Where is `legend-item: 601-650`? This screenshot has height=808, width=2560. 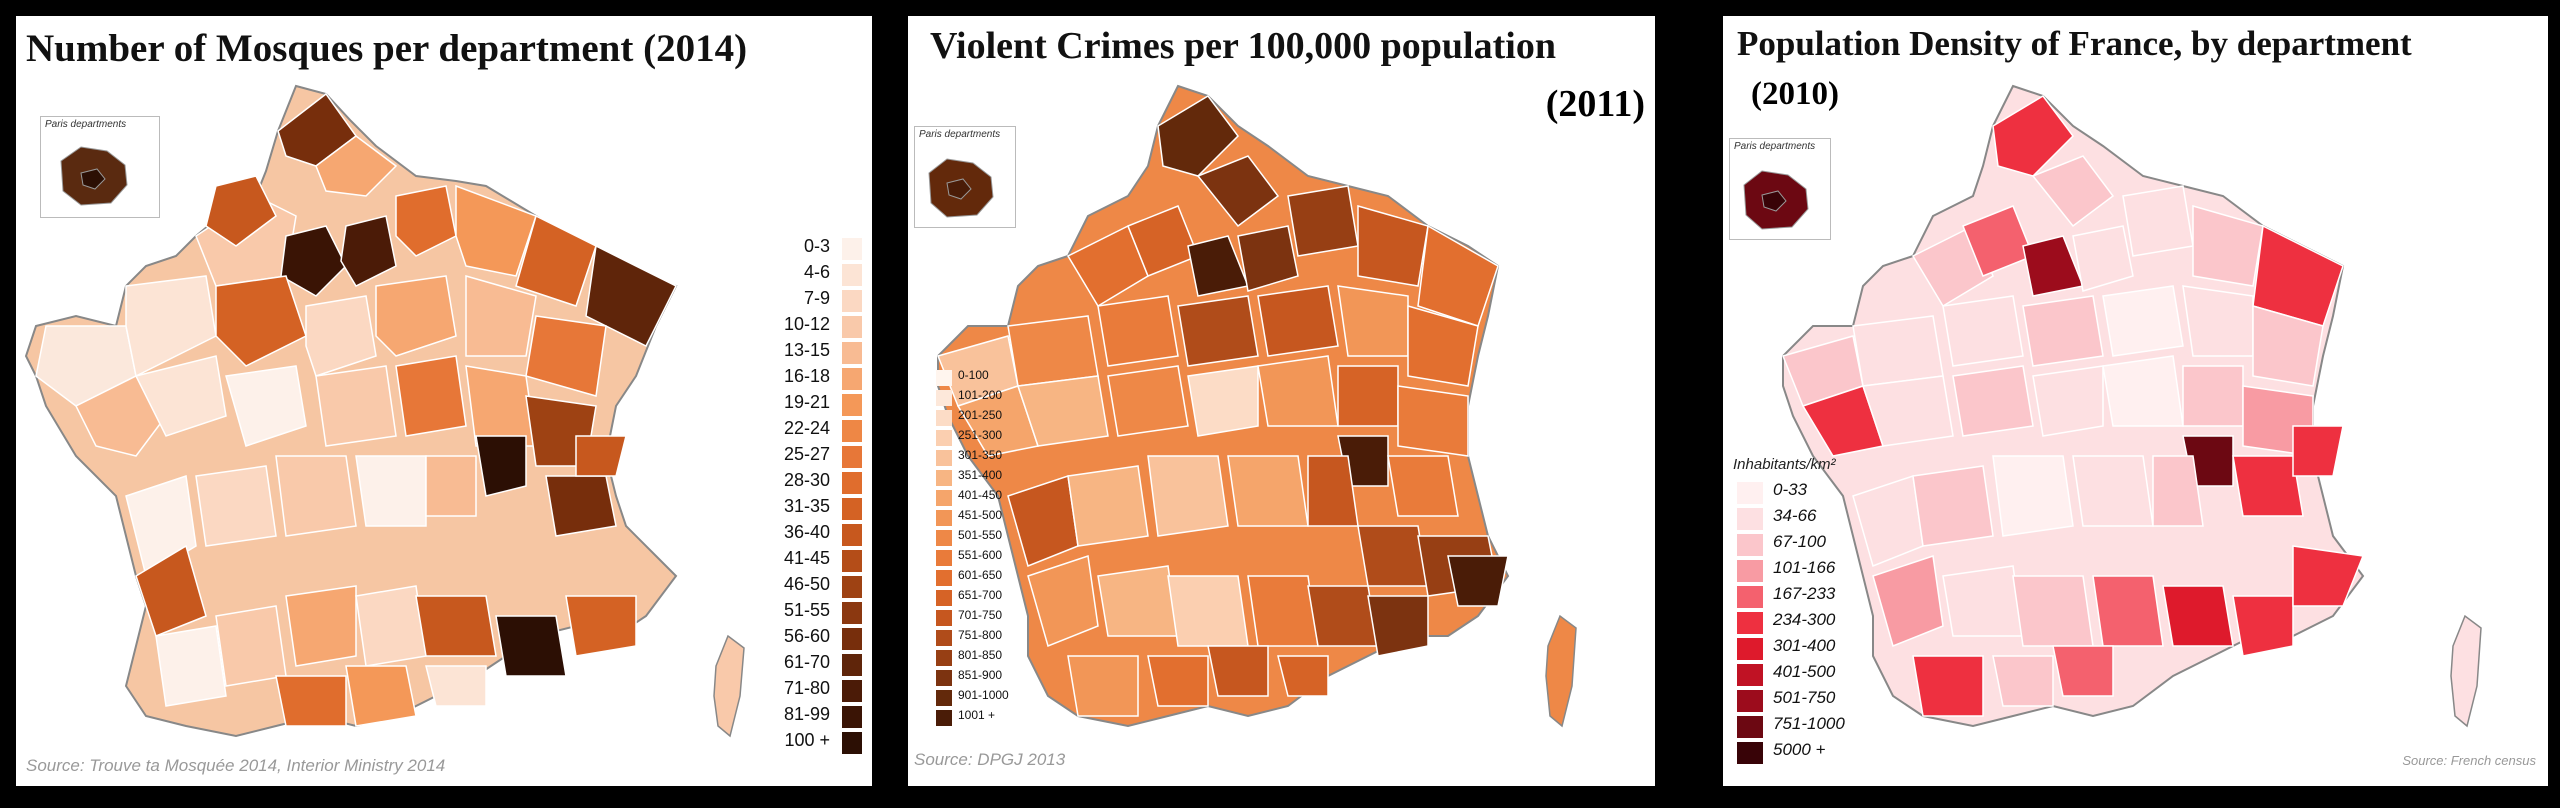 legend-item: 601-650 is located at coordinates (986, 578).